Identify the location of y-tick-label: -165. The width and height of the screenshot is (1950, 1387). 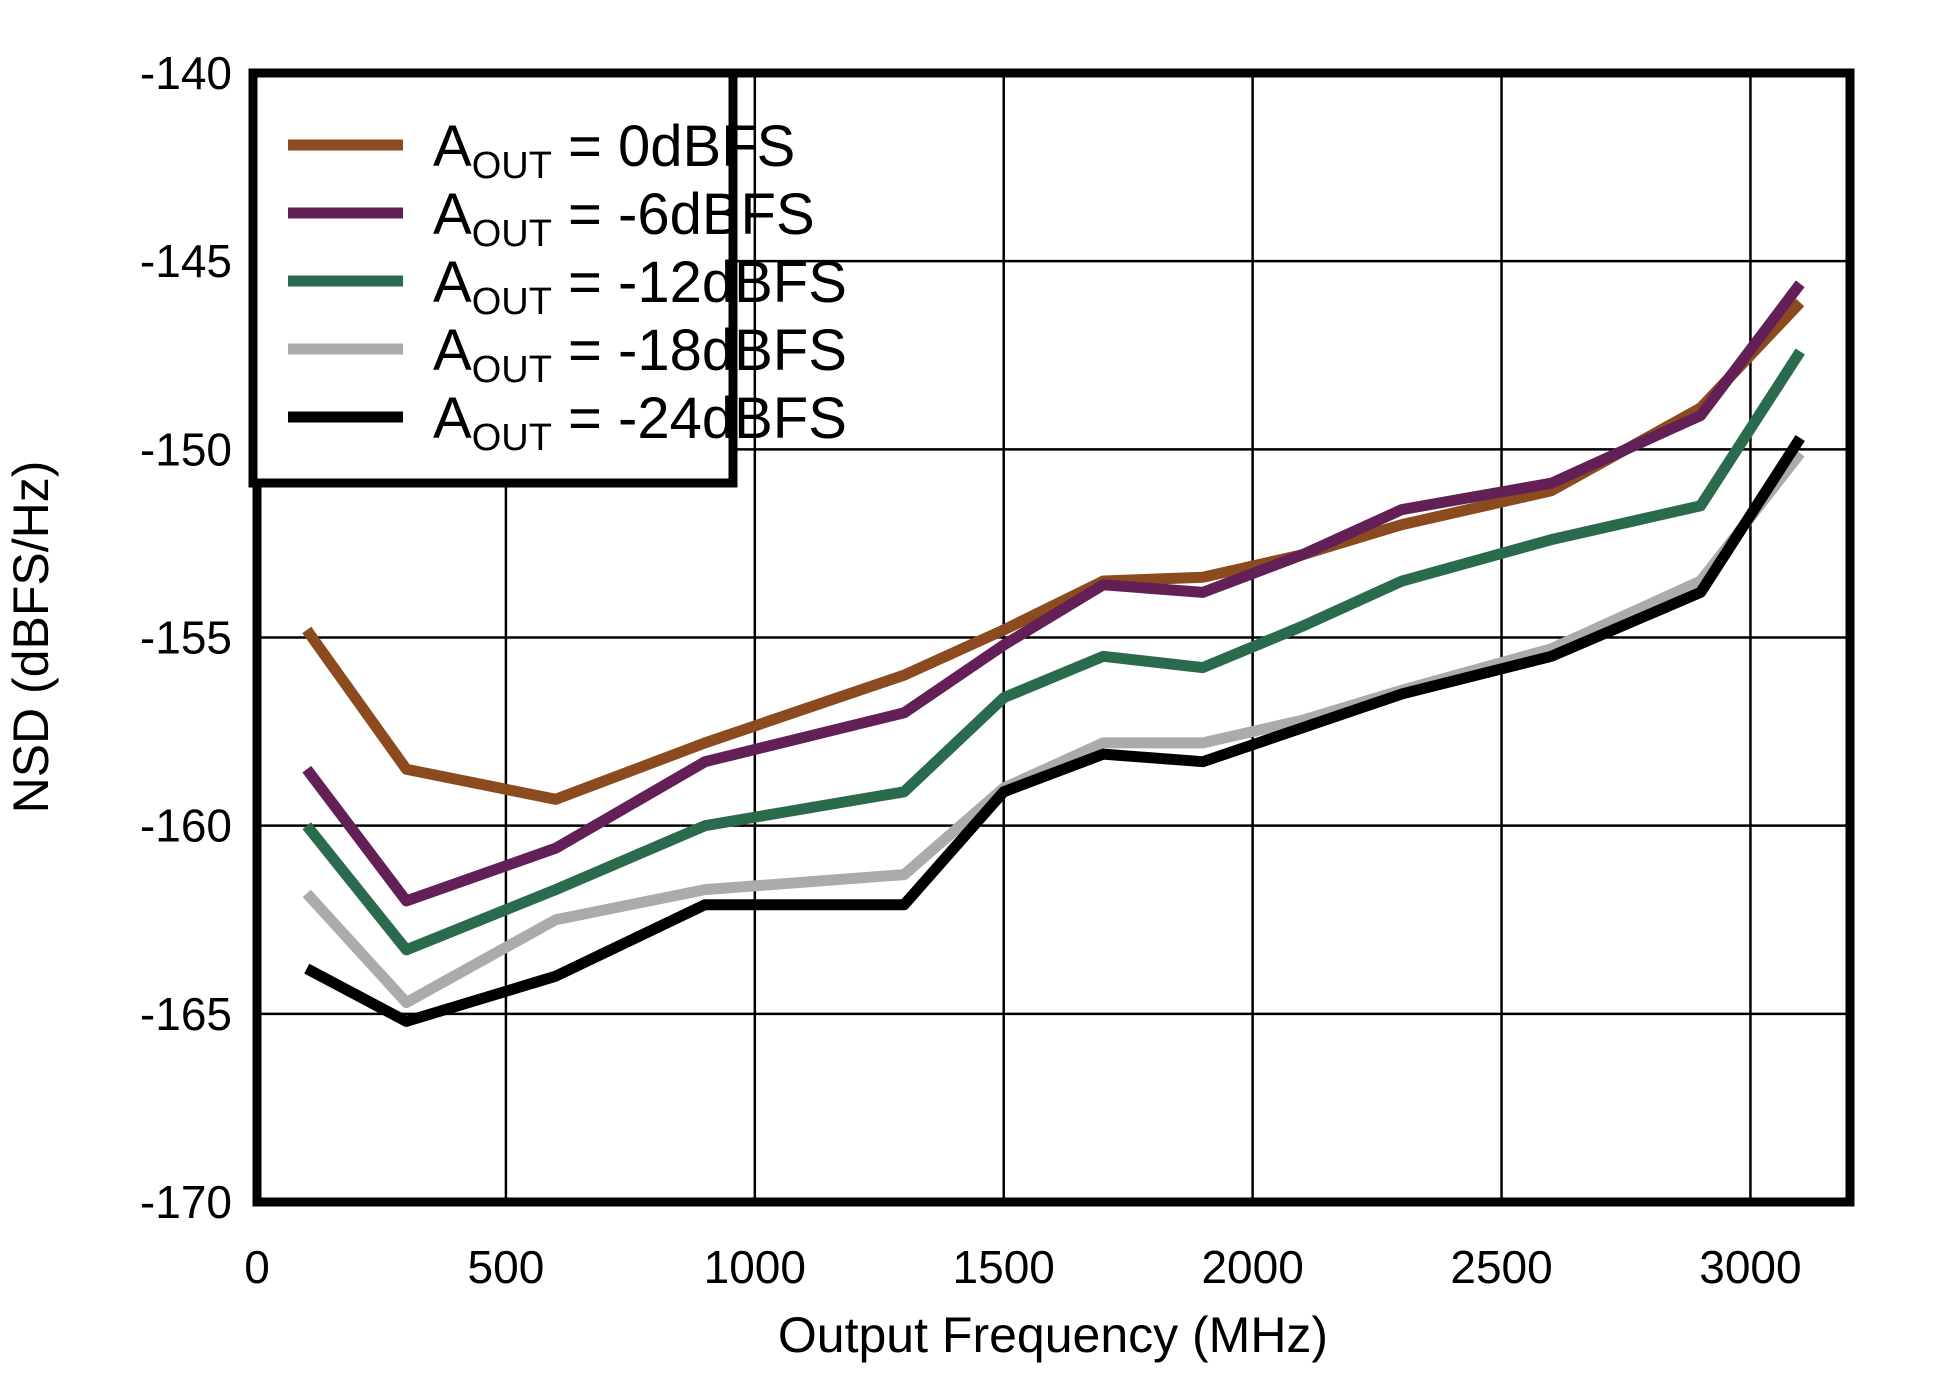
(186, 1014).